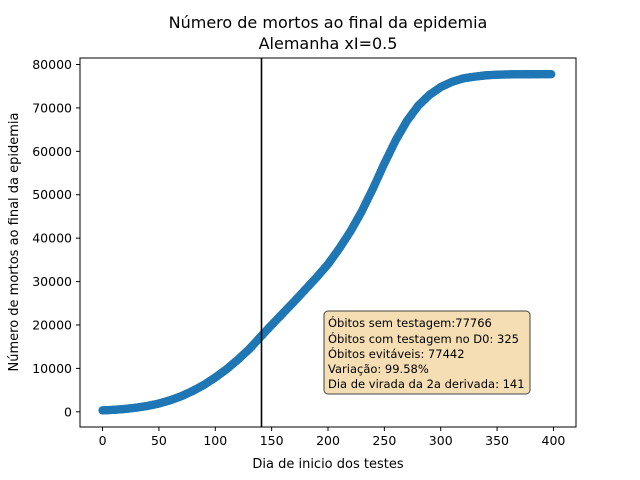 The image size is (640, 480). I want to click on chart-subtitle: Alemanha xI=0.5, so click(328, 43).